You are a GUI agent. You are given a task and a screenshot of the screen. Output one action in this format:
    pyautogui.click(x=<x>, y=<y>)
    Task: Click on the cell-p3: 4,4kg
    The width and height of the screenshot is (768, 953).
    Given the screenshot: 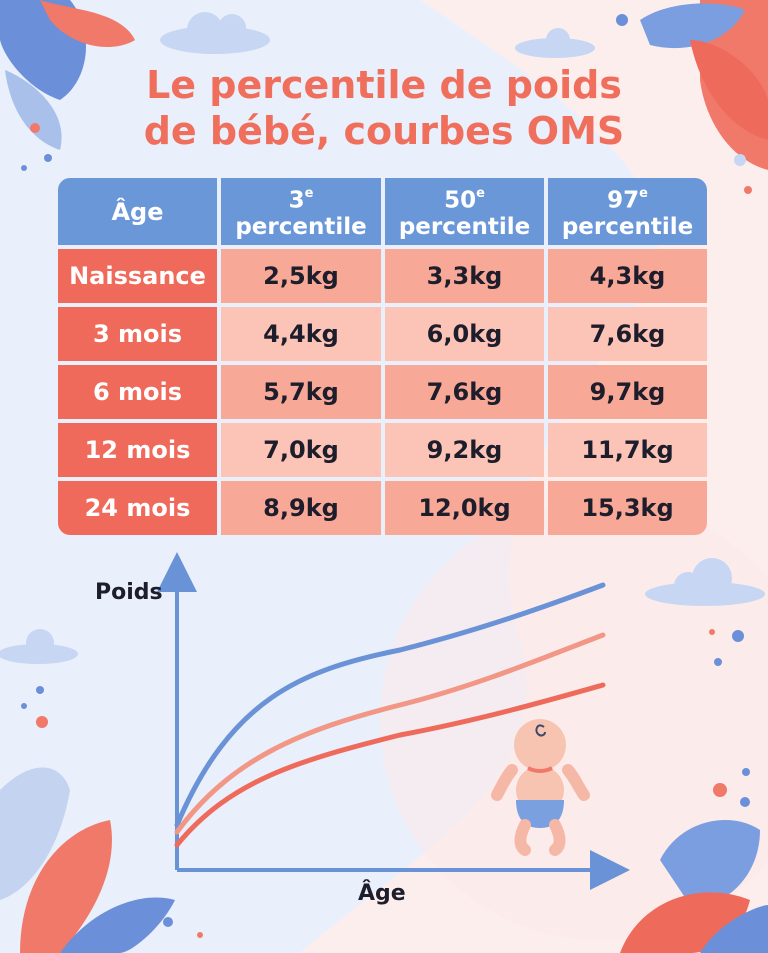 What is the action you would take?
    pyautogui.click(x=301, y=334)
    